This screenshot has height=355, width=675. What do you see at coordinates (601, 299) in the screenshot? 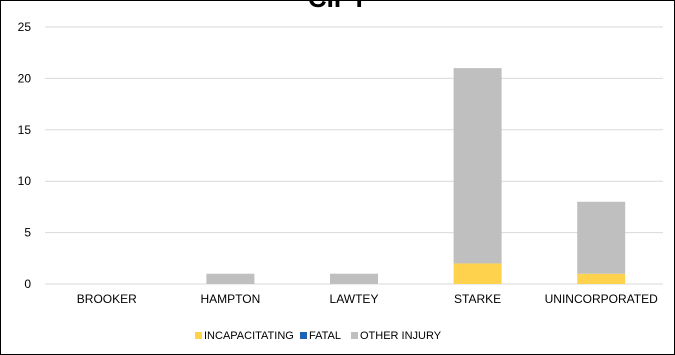
I see `x-tick-label: UNINCORPORATED` at bounding box center [601, 299].